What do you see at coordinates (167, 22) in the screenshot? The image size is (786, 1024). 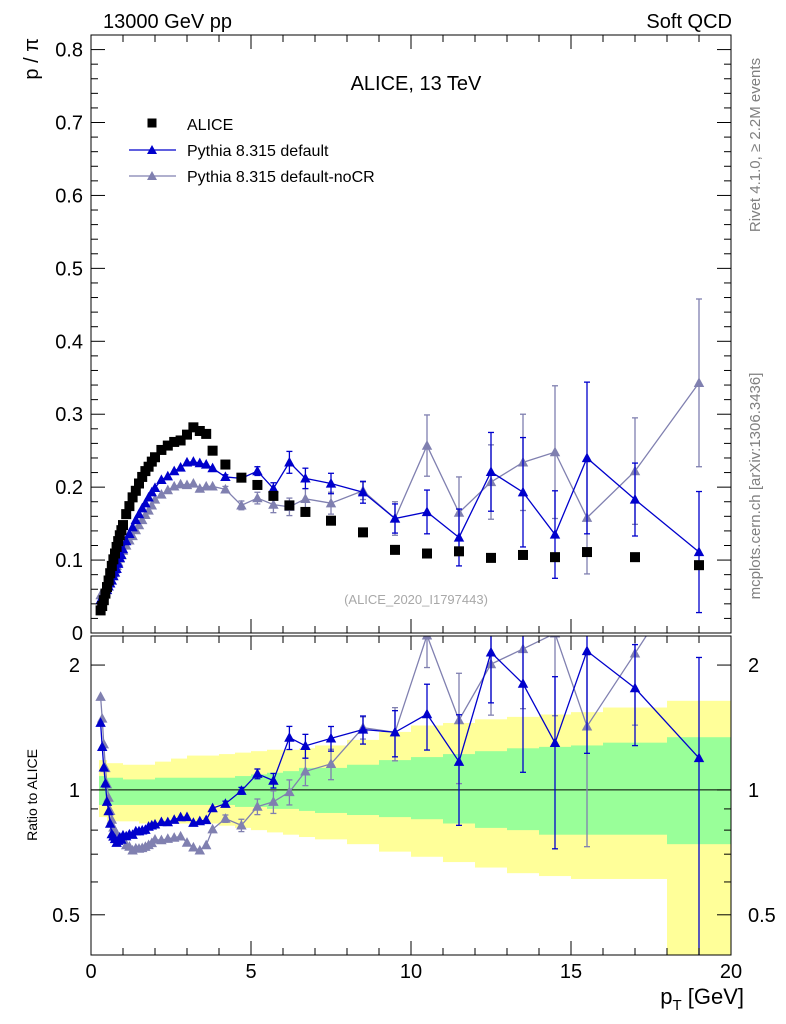 I see `header-left: 13000 GeV pp` at bounding box center [167, 22].